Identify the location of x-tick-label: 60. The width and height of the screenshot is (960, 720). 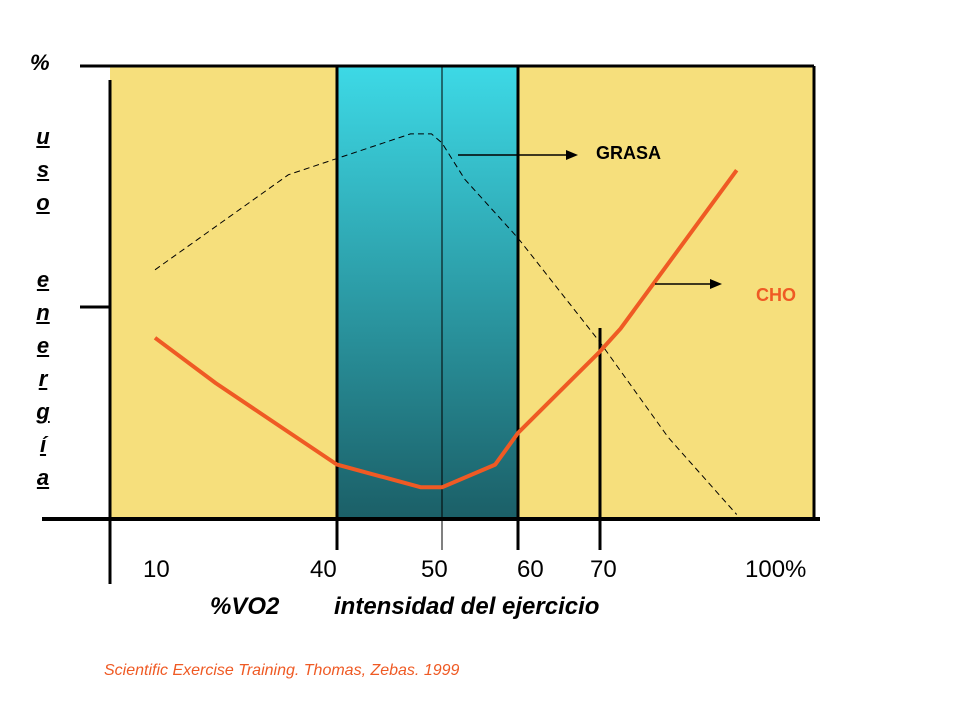
(530, 569).